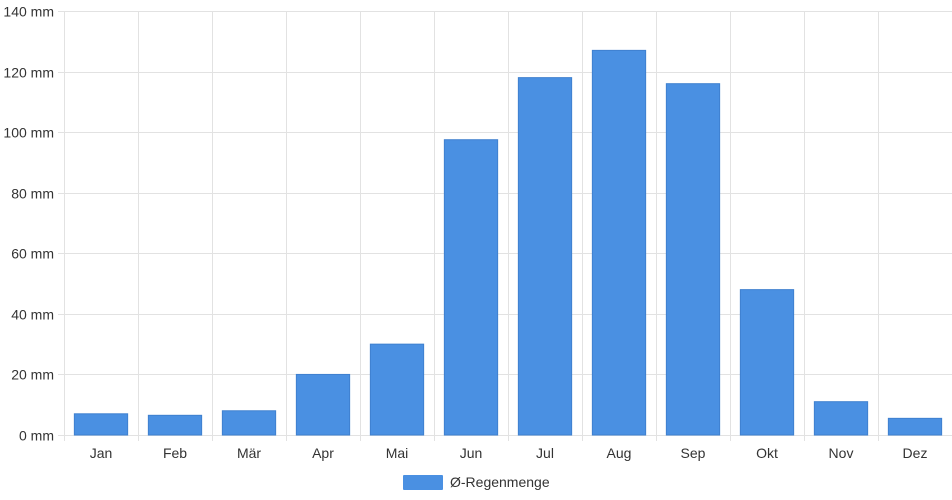 Image resolution: width=952 pixels, height=500 pixels. What do you see at coordinates (619, 453) in the screenshot?
I see `x-tick-label: Aug` at bounding box center [619, 453].